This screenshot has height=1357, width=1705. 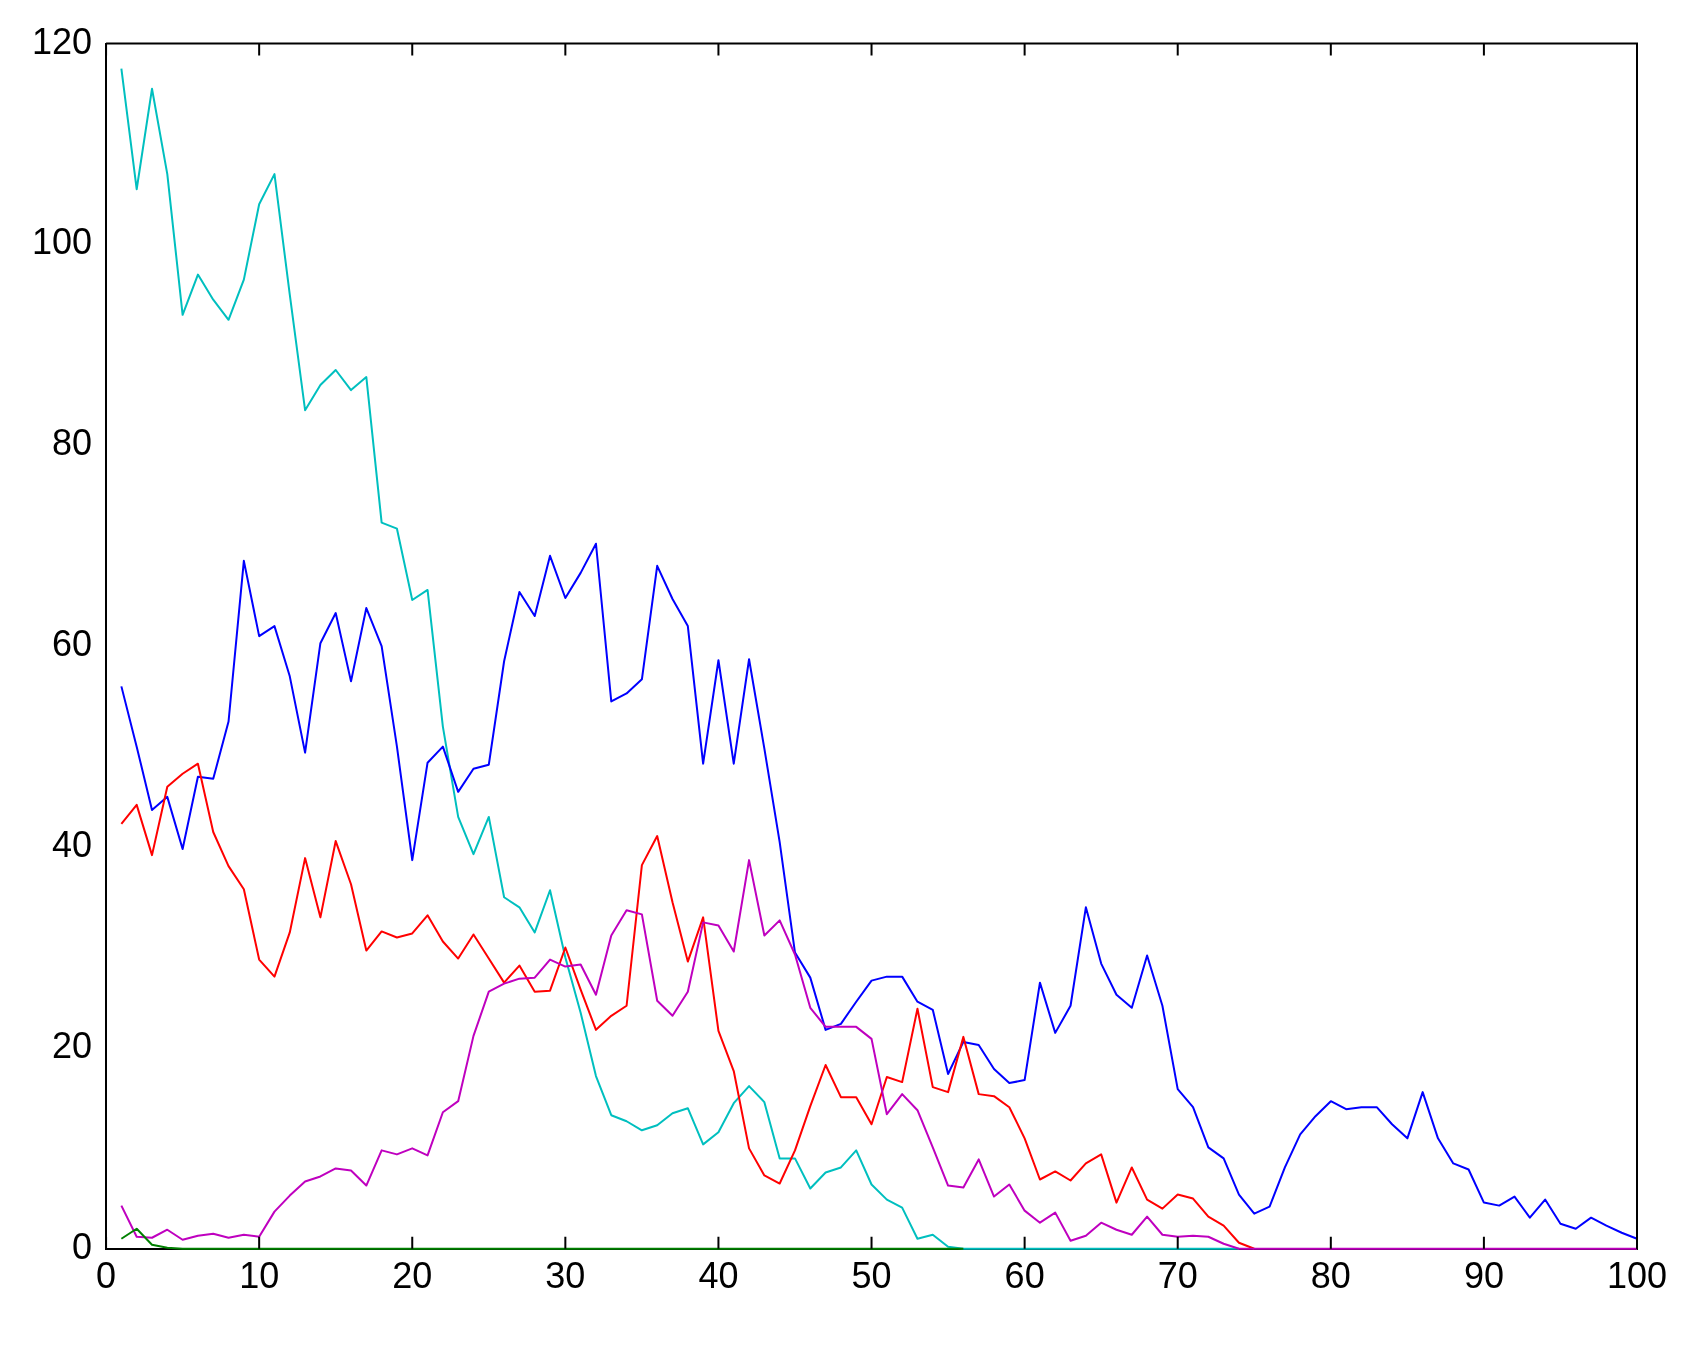 What do you see at coordinates (412, 1276) in the screenshot?
I see `x-tick-label: 20` at bounding box center [412, 1276].